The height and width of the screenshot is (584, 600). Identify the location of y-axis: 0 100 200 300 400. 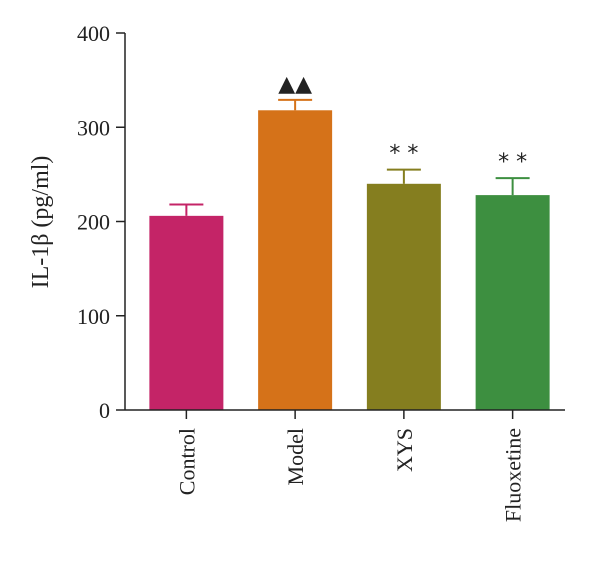
(101, 222).